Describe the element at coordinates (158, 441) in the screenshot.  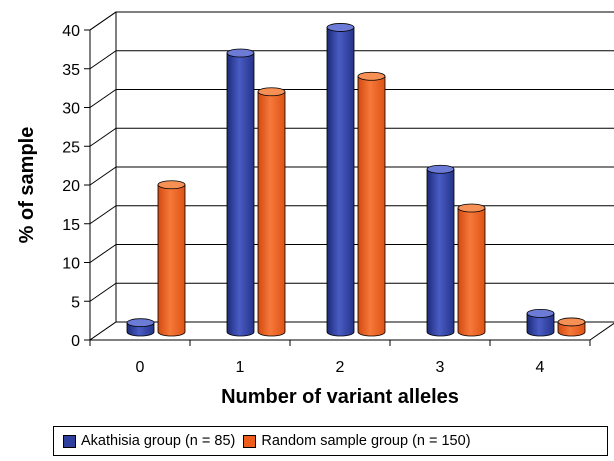
I see `legend-label-akathisia: Akathisia group (n = 85)` at that location.